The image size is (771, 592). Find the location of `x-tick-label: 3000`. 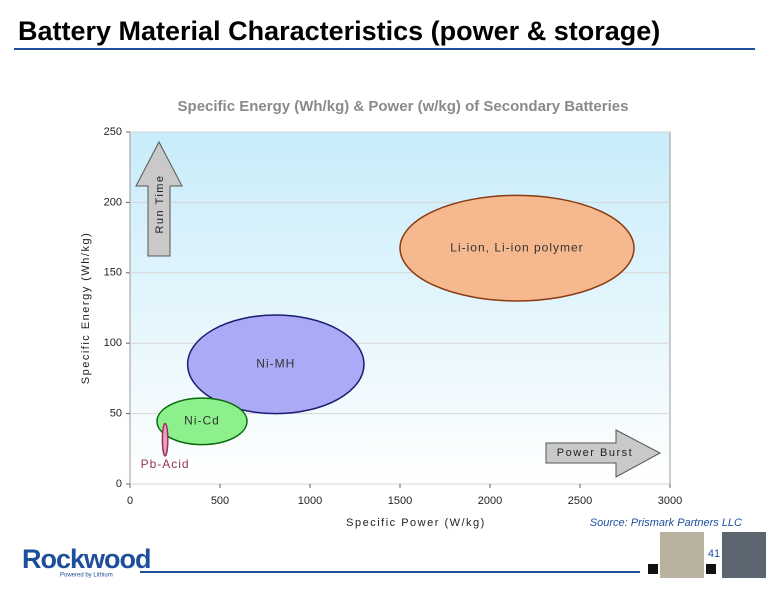

x-tick-label: 3000 is located at coordinates (670, 501).